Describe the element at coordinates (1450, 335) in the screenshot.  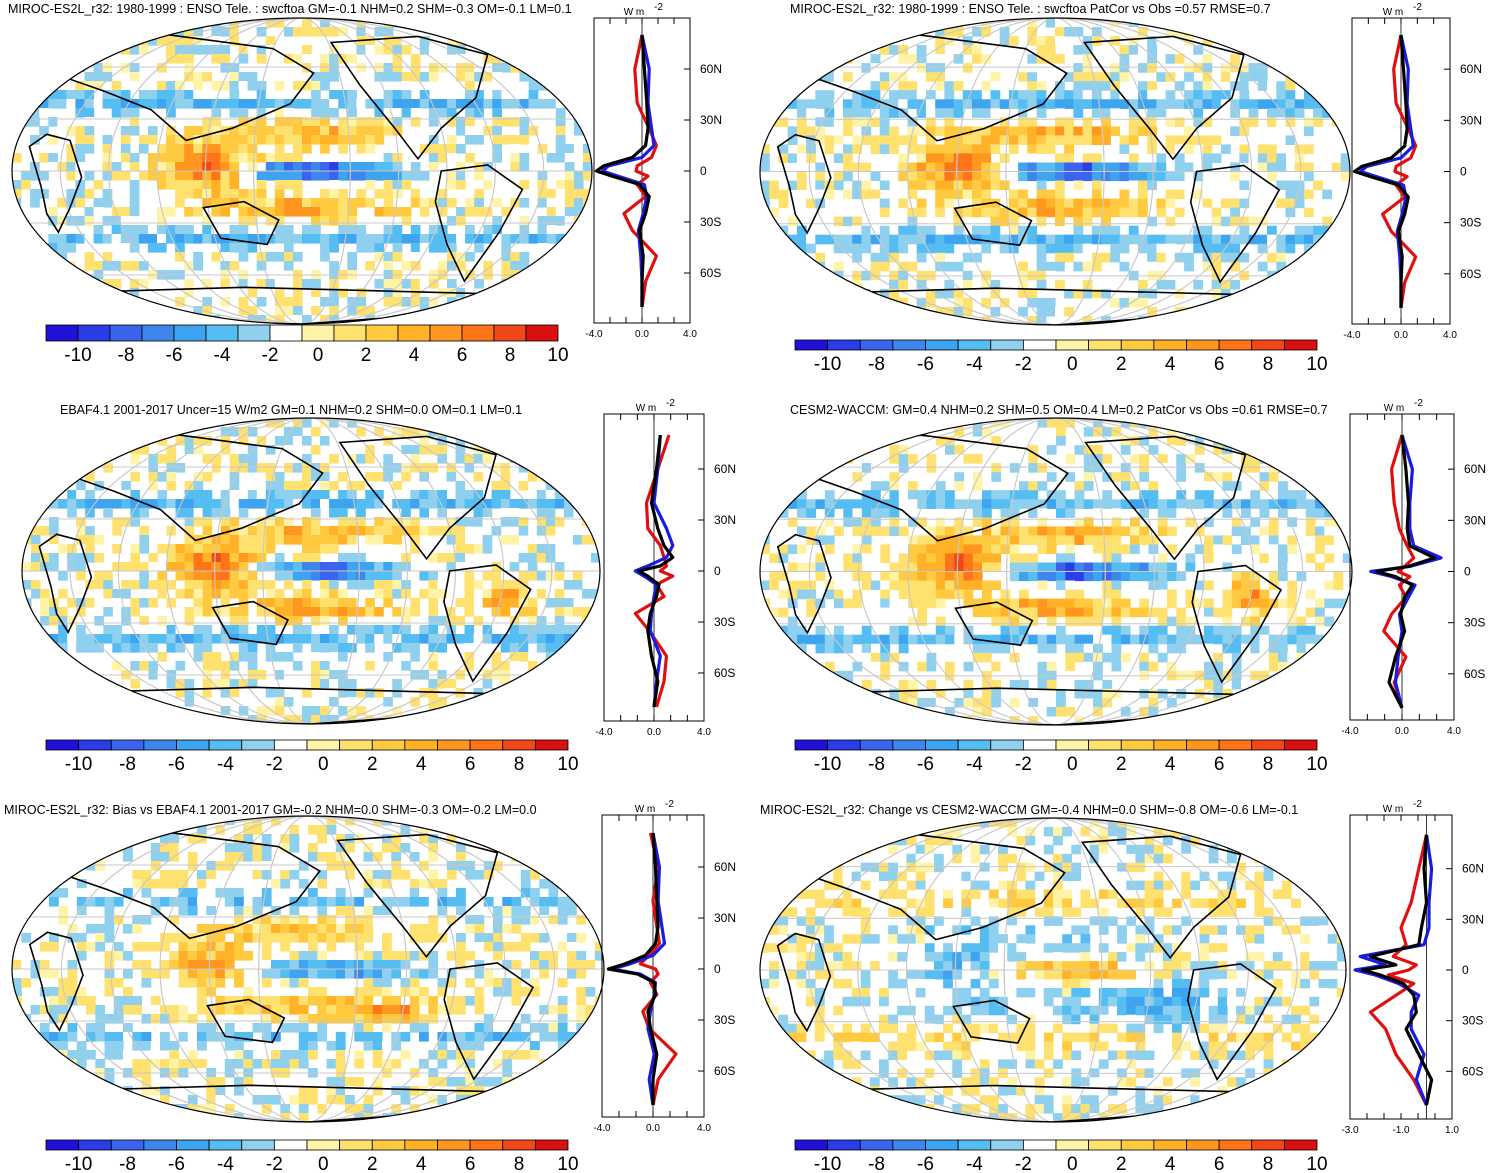
I see `x-tick-label: 4.0` at that location.